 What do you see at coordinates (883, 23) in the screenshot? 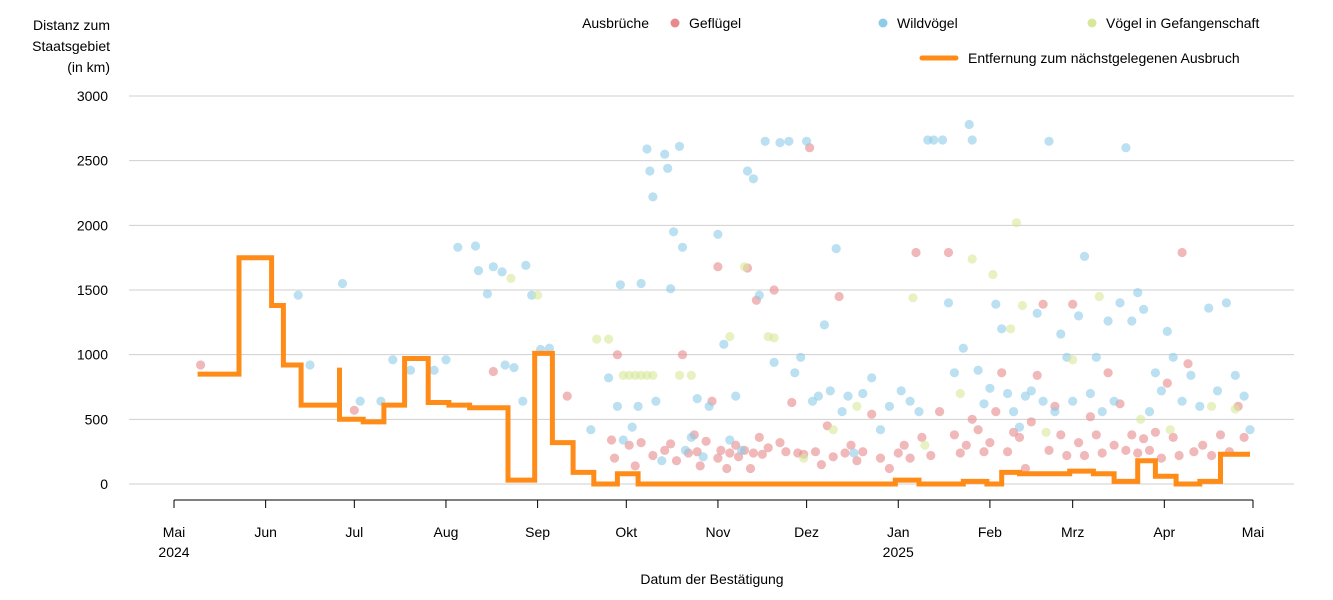
I see `legend-wild-marker` at bounding box center [883, 23].